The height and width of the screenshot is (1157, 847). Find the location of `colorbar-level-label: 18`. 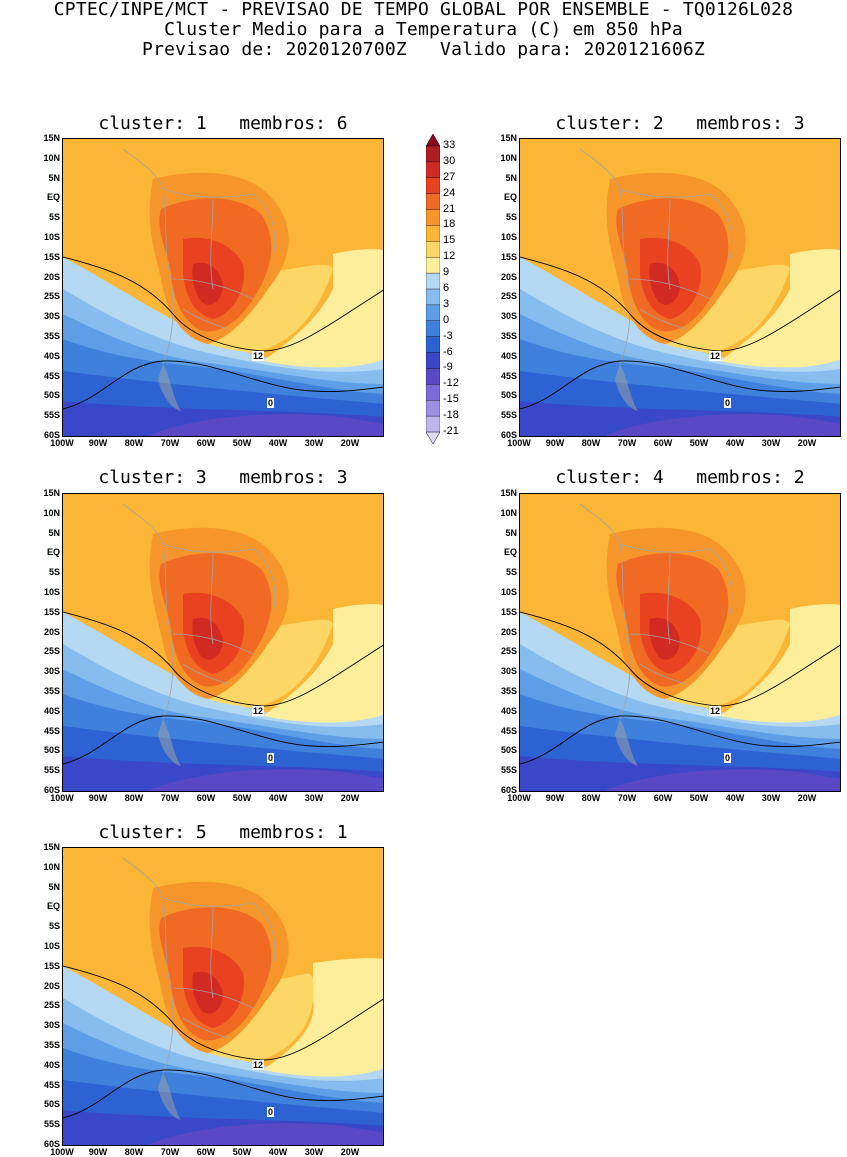

colorbar-level-label: 18 is located at coordinates (449, 224).